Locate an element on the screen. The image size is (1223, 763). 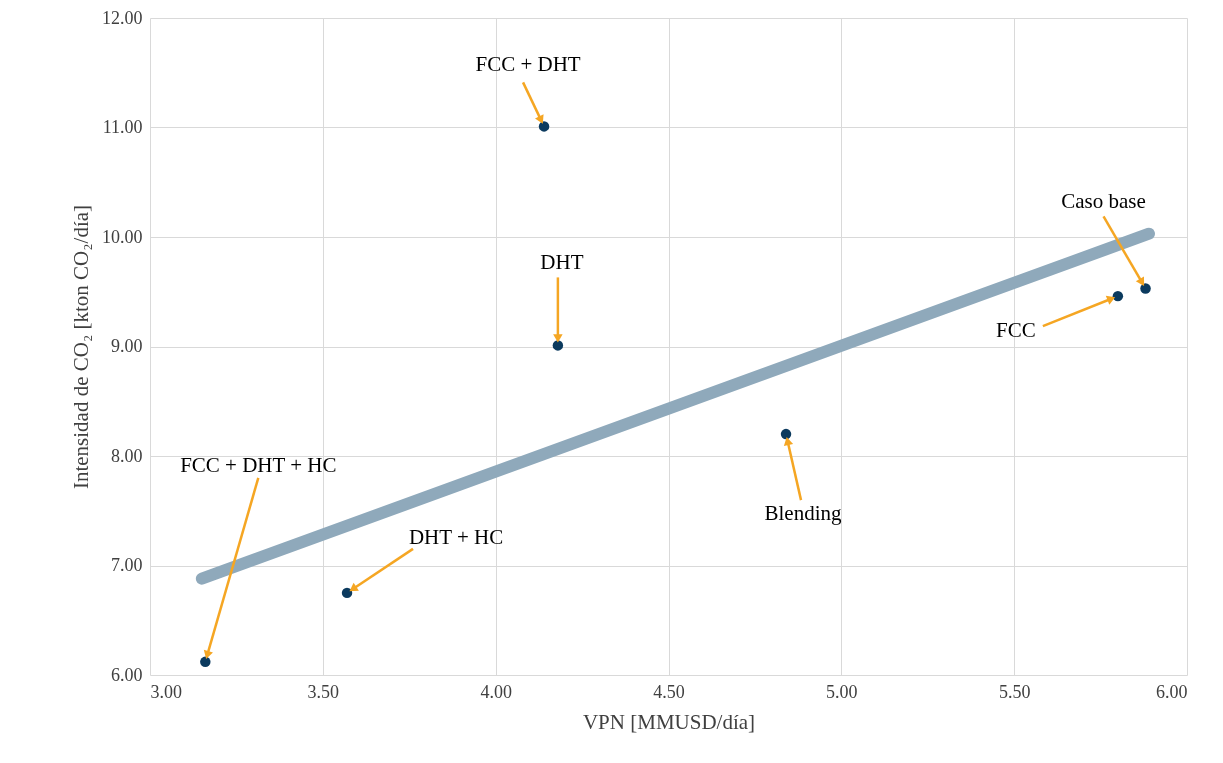
y-tick-label: 7.00 is located at coordinates (127, 565).